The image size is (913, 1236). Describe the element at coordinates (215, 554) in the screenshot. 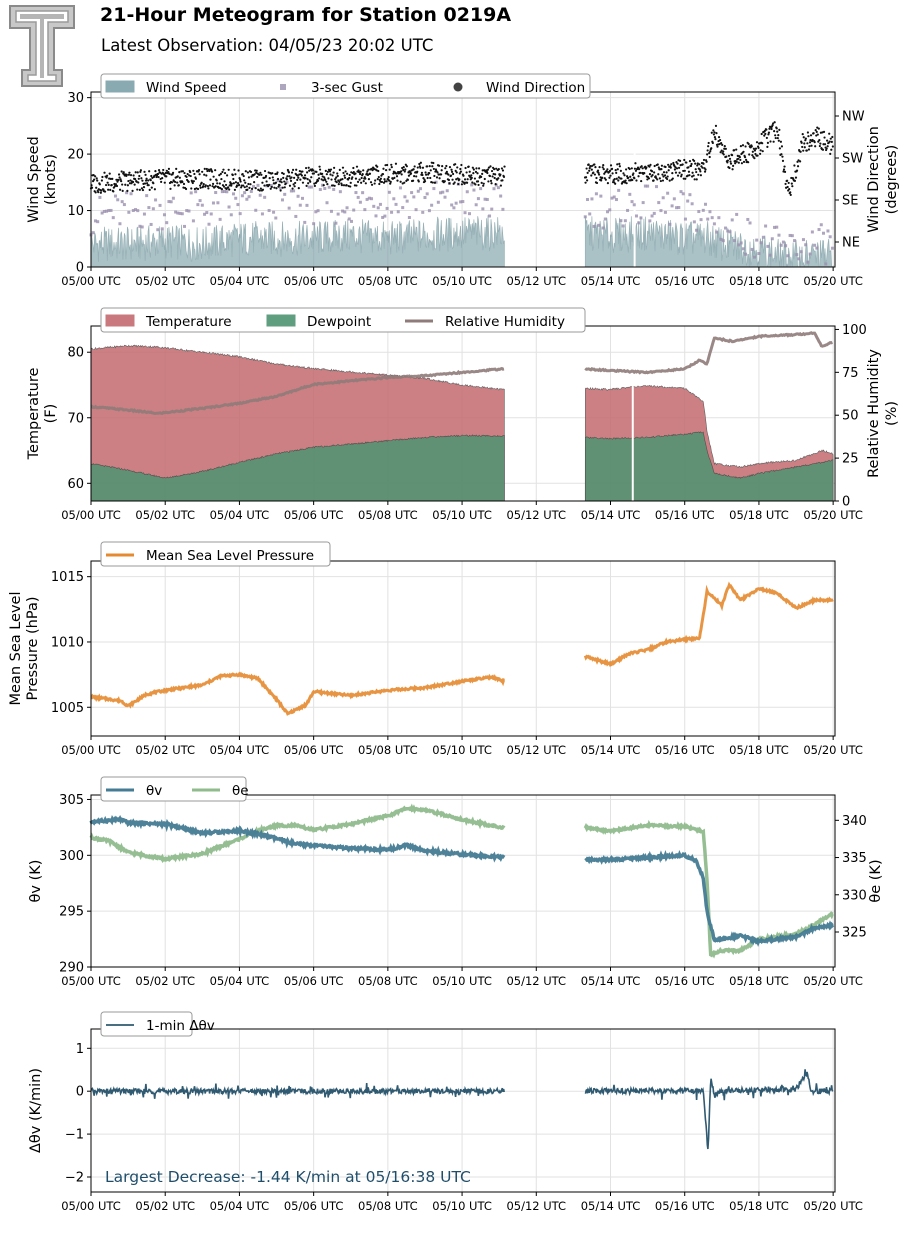

I see `legend: Mean Sea Level Pressure` at that location.